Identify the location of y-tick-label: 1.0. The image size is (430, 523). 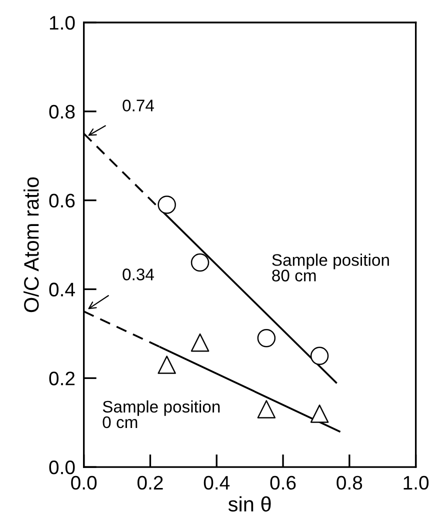
(62, 23).